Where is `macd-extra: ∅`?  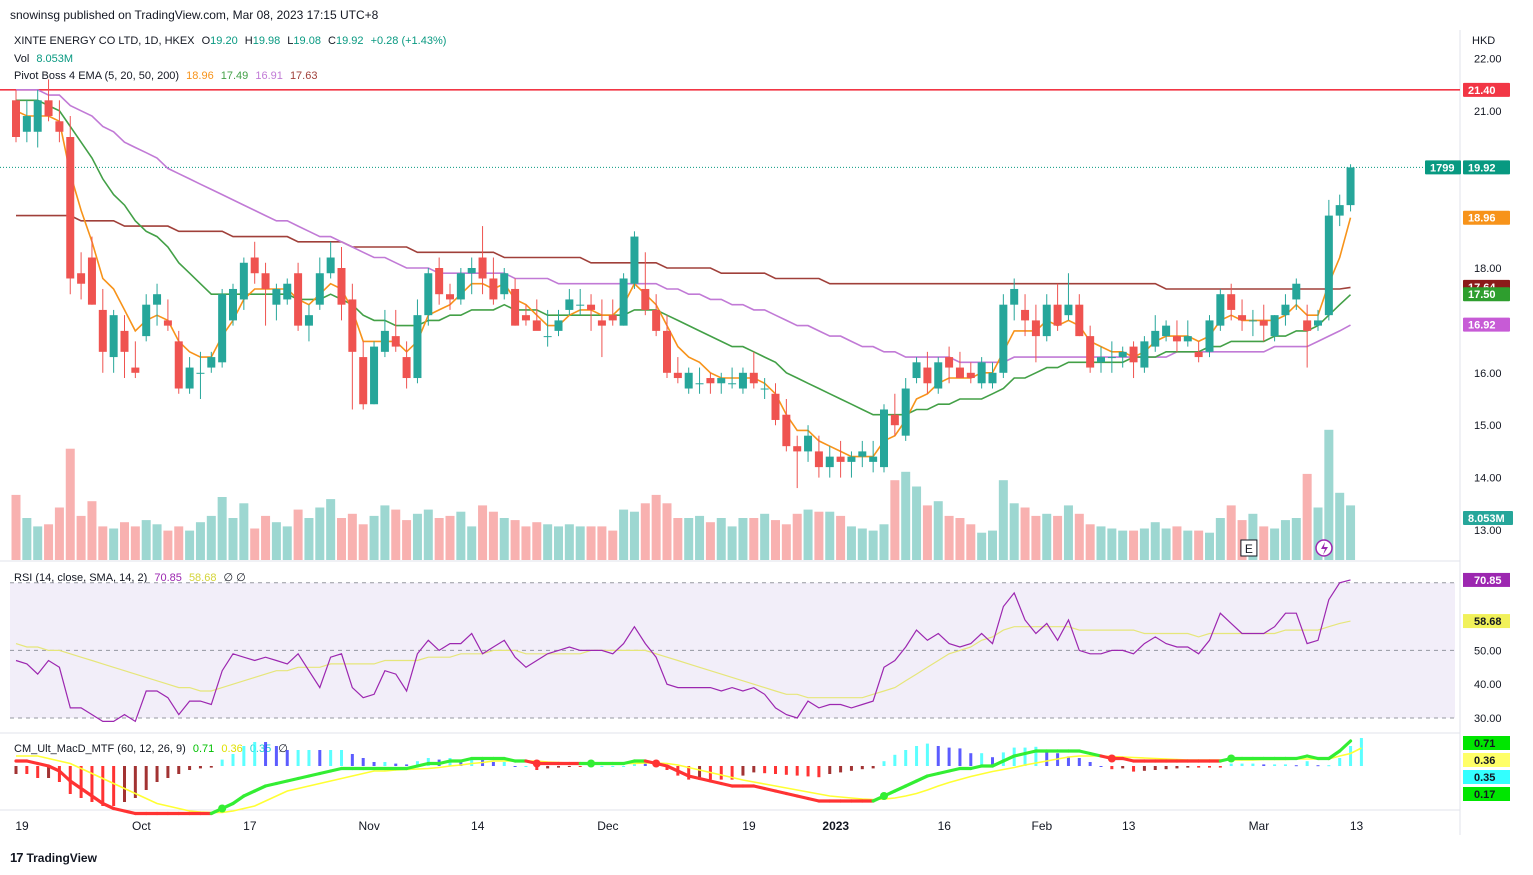
macd-extra: ∅ is located at coordinates (283, 749).